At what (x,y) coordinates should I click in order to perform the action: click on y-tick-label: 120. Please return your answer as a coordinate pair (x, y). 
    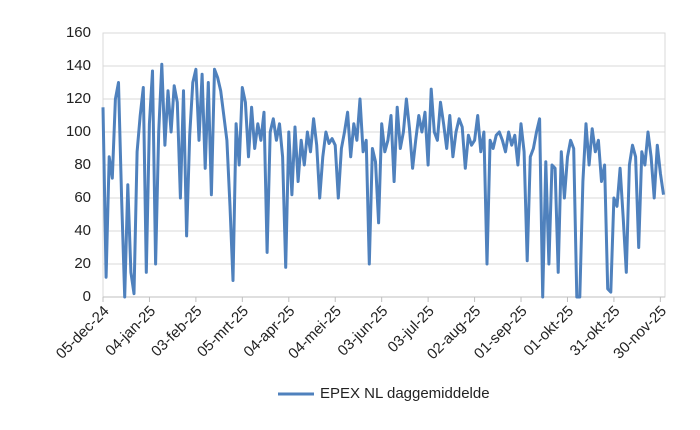
    Looking at the image, I should click on (78, 98).